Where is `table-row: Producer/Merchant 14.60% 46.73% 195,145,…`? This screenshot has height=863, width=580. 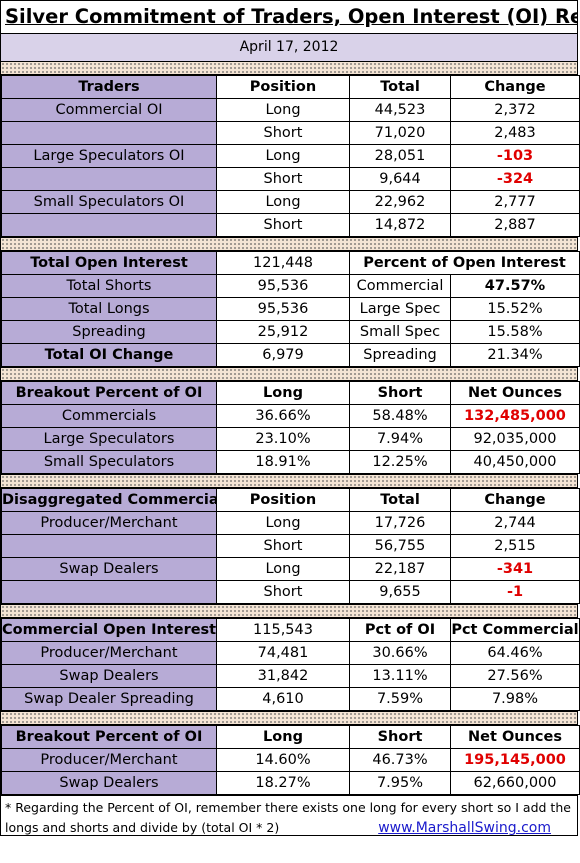 table-row: Producer/Merchant 14.60% 46.73% 195,145,… is located at coordinates (290, 760).